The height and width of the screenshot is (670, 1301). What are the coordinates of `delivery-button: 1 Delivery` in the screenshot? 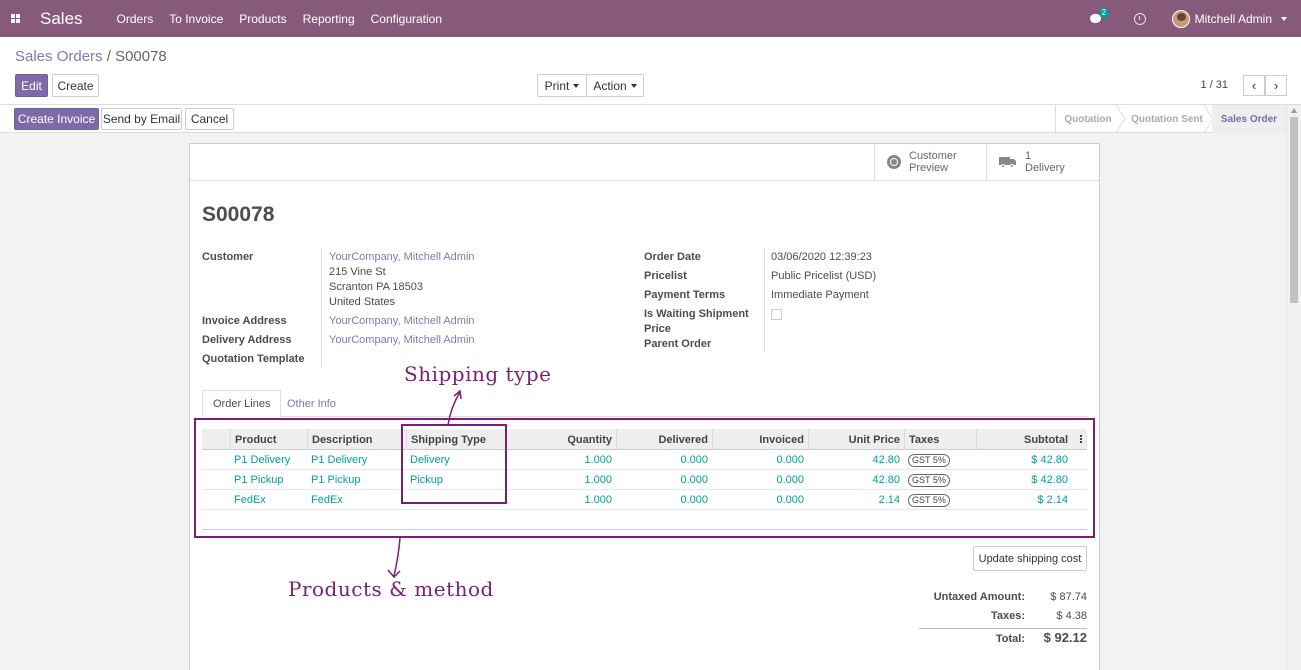 It's located at (1042, 162).